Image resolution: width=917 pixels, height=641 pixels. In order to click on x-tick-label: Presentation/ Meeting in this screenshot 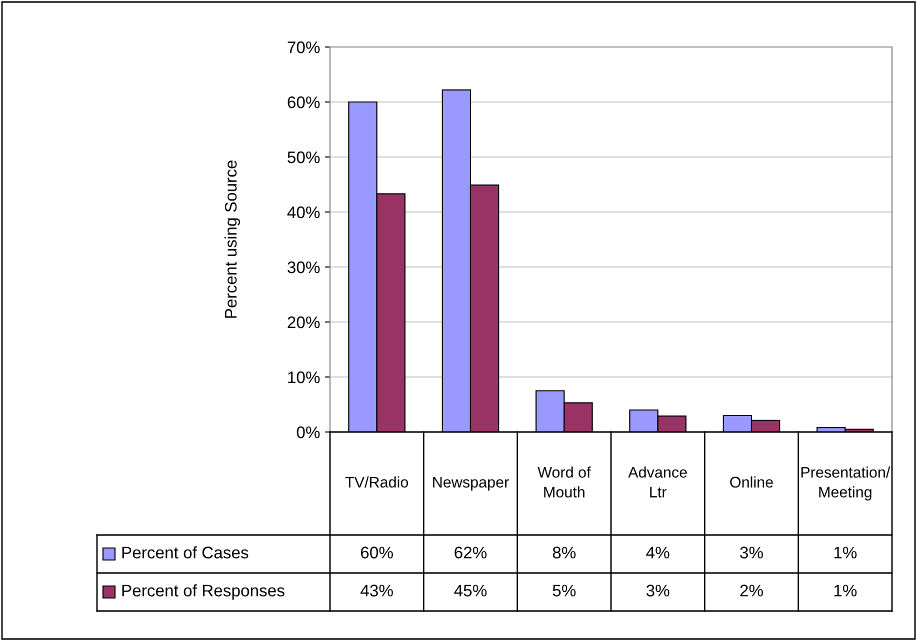, I will do `click(845, 483)`.